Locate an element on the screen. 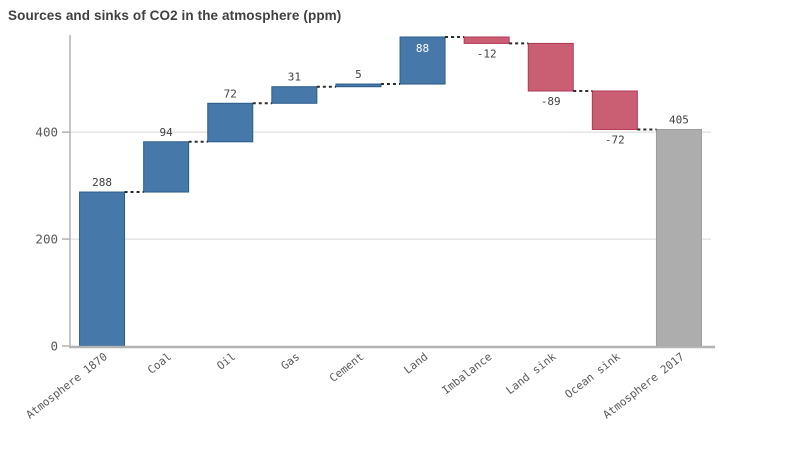 Image resolution: width=800 pixels, height=455 pixels. bar-oil is located at coordinates (230, 122).